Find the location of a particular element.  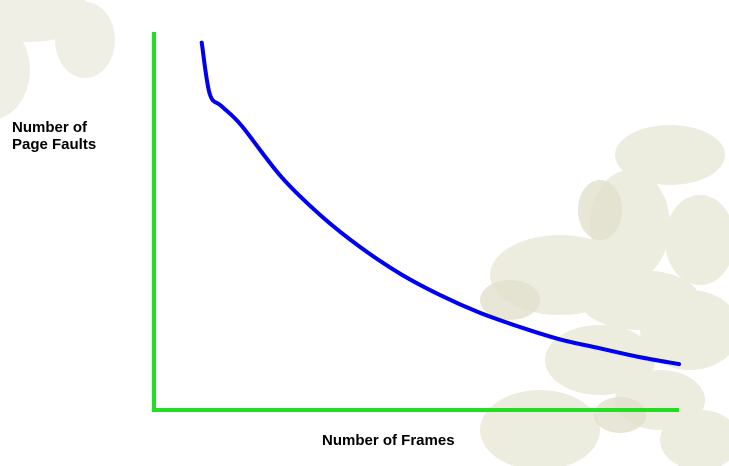

y-axis-label-line-1: Number of is located at coordinates (49, 127).